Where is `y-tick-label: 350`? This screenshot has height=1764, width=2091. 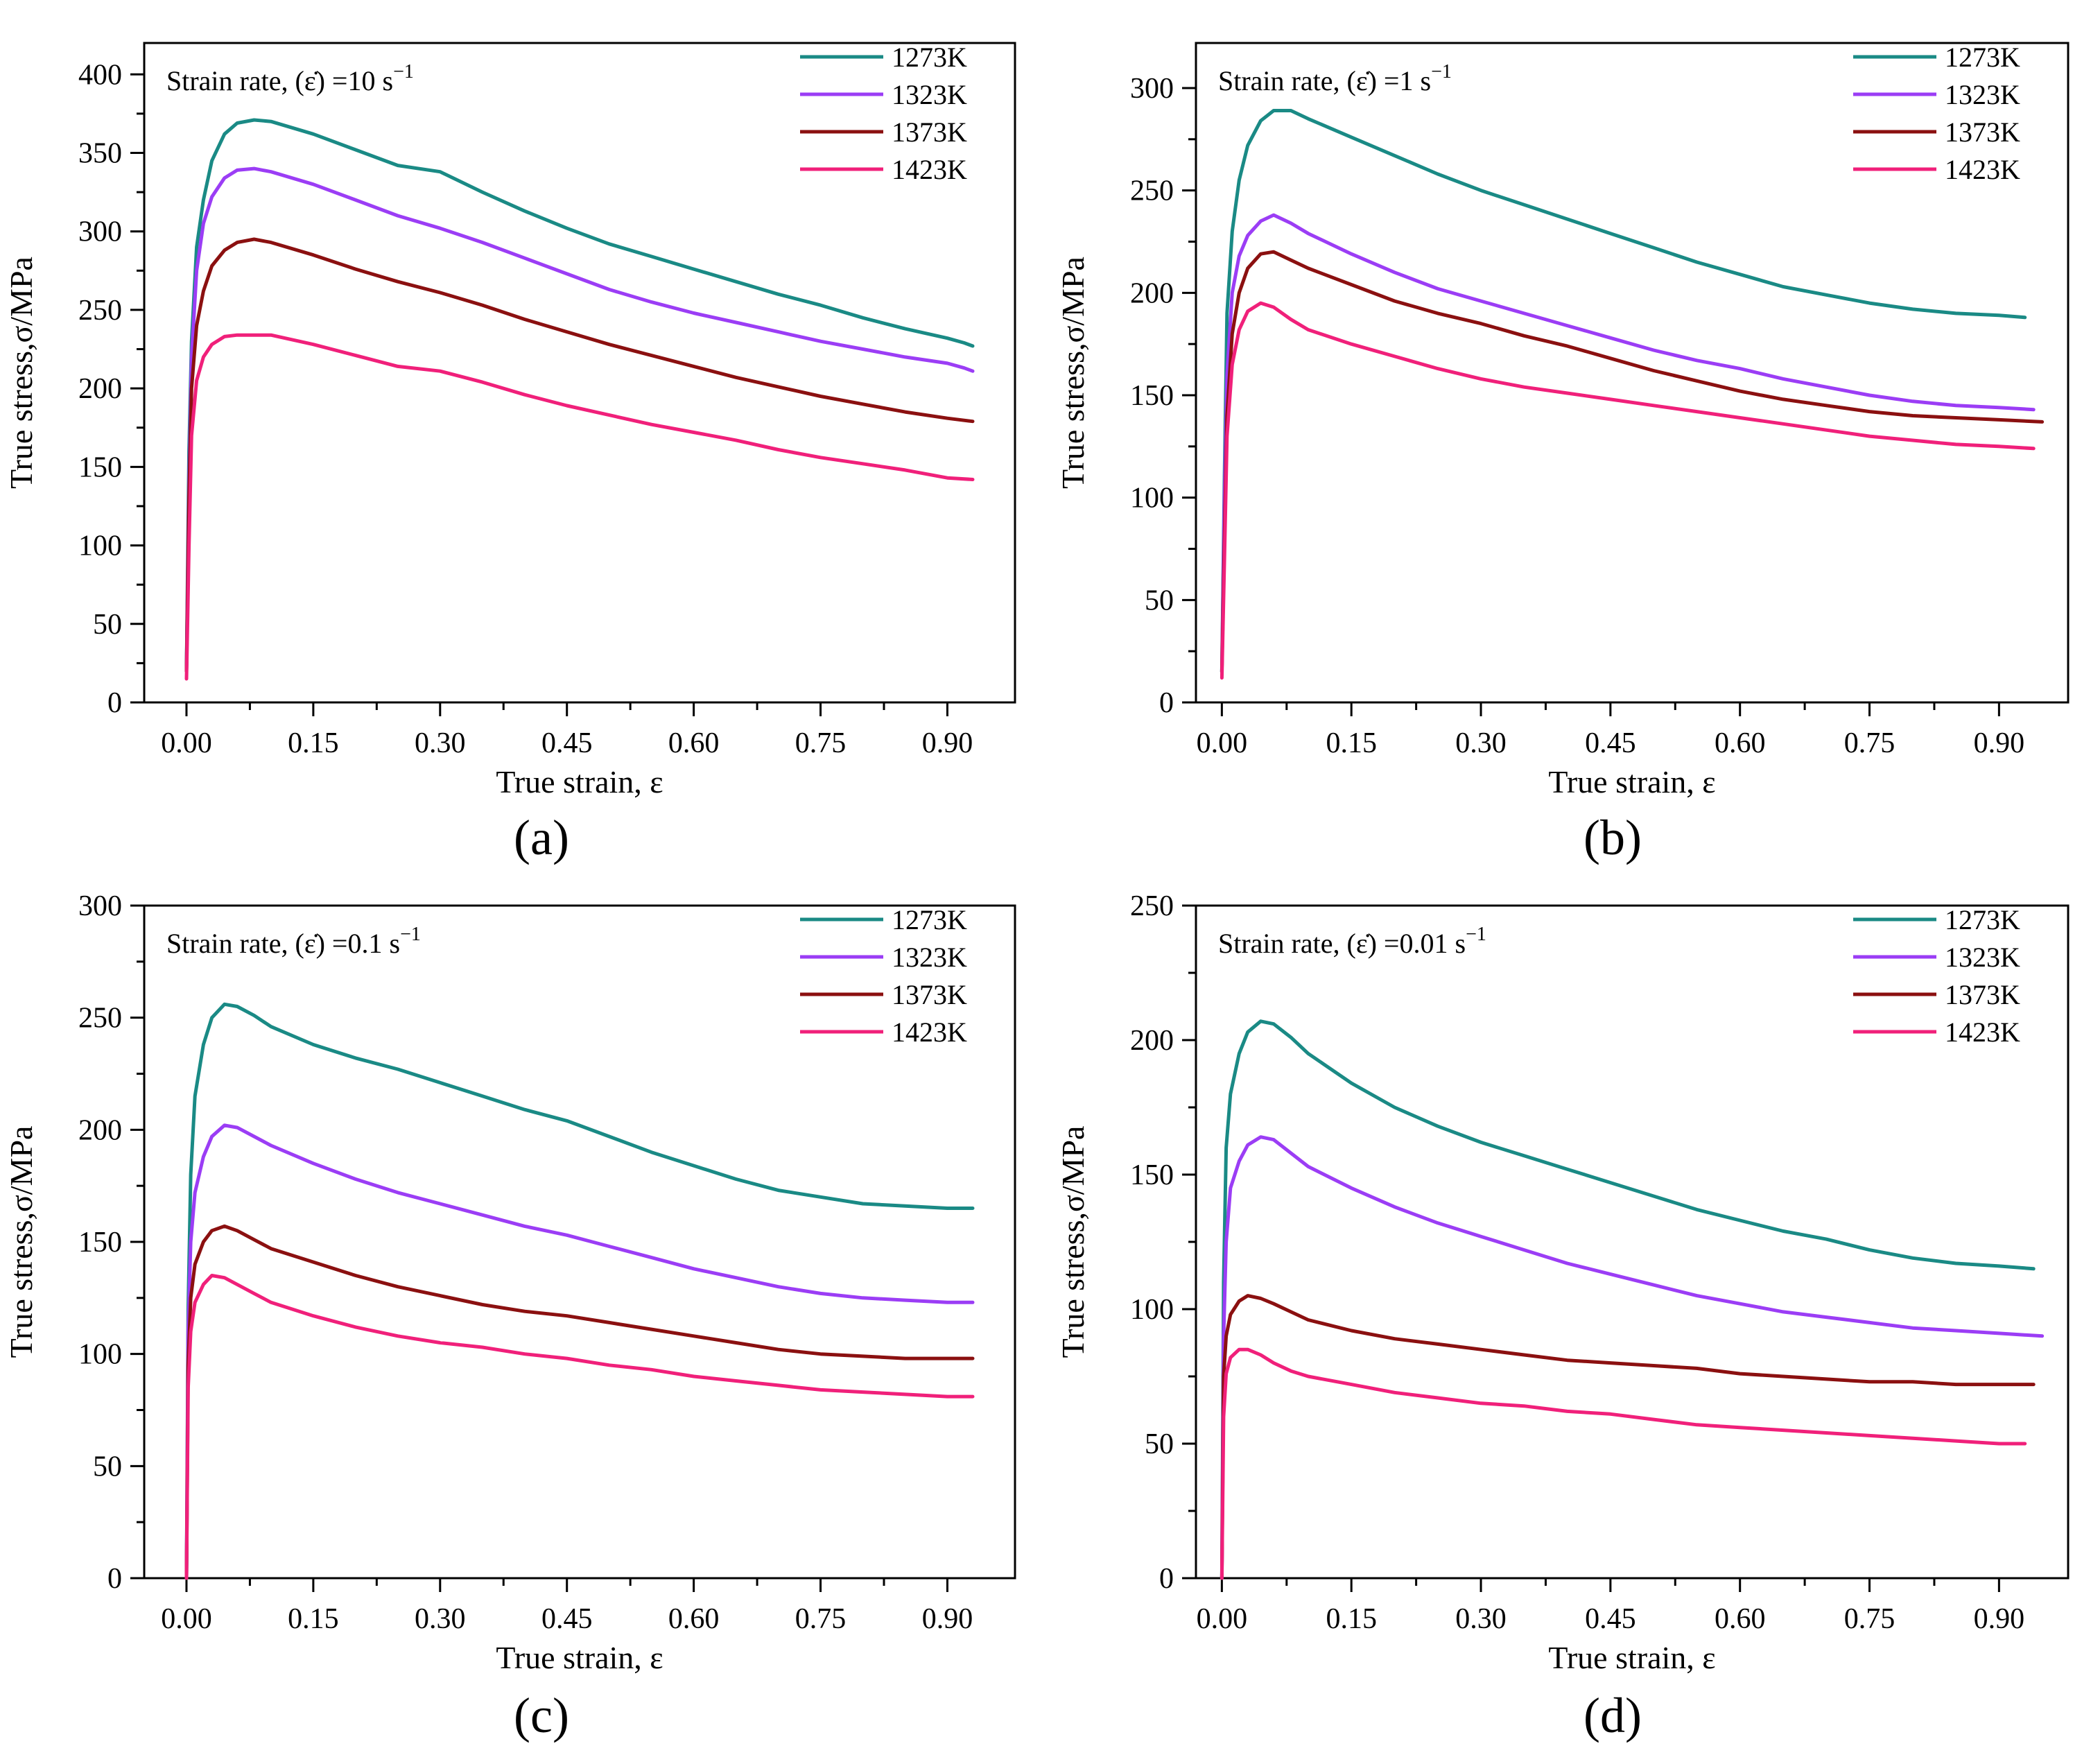
y-tick-label: 350 is located at coordinates (100, 154).